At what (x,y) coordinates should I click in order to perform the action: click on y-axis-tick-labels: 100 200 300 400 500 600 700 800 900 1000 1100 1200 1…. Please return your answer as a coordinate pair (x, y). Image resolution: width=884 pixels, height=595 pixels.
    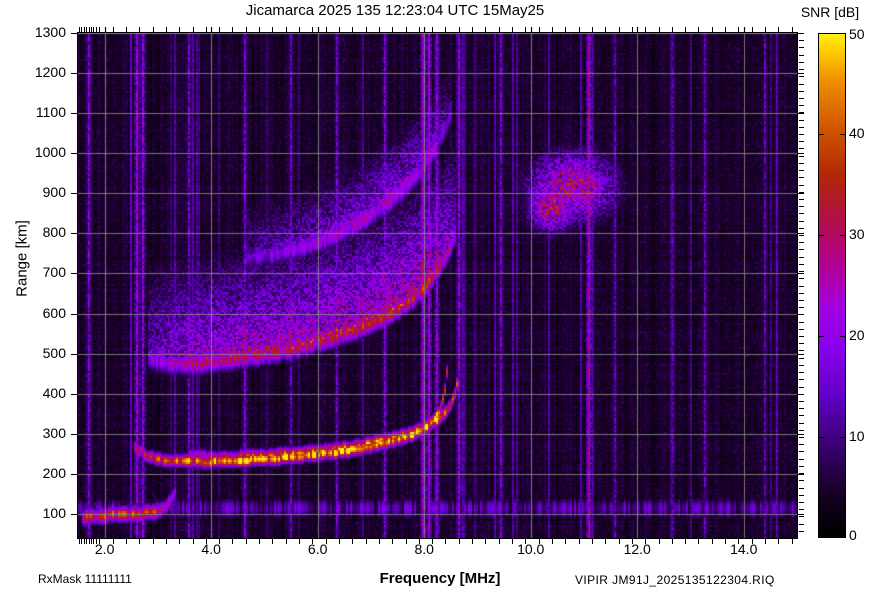
    Looking at the image, I should click on (33, 281).